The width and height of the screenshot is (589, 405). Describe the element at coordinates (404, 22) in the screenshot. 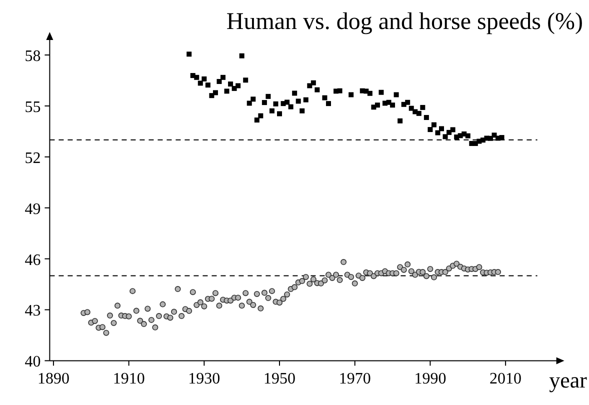

I see `chart-title: Human vs. dog and horse speeds (%)` at that location.